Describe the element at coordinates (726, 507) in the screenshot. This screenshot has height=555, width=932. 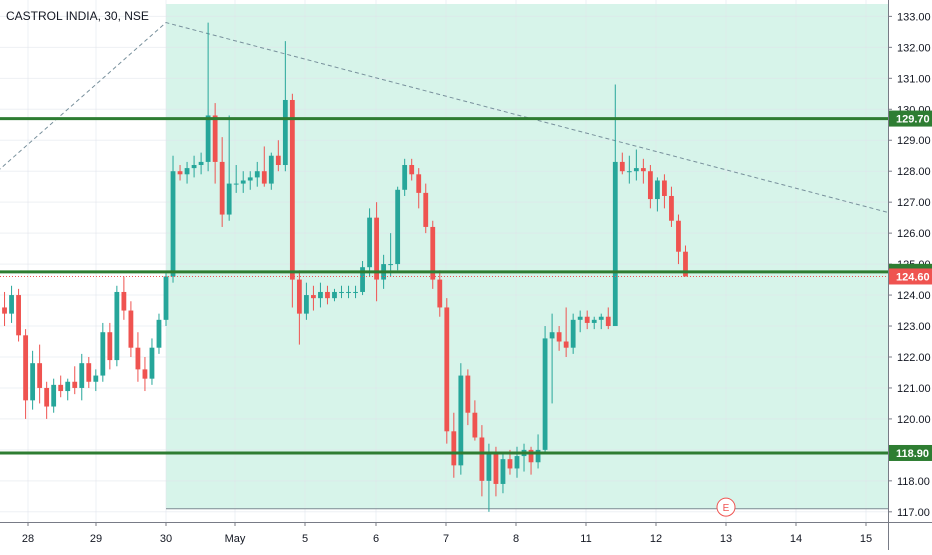
I see `event-marker-icon` at that location.